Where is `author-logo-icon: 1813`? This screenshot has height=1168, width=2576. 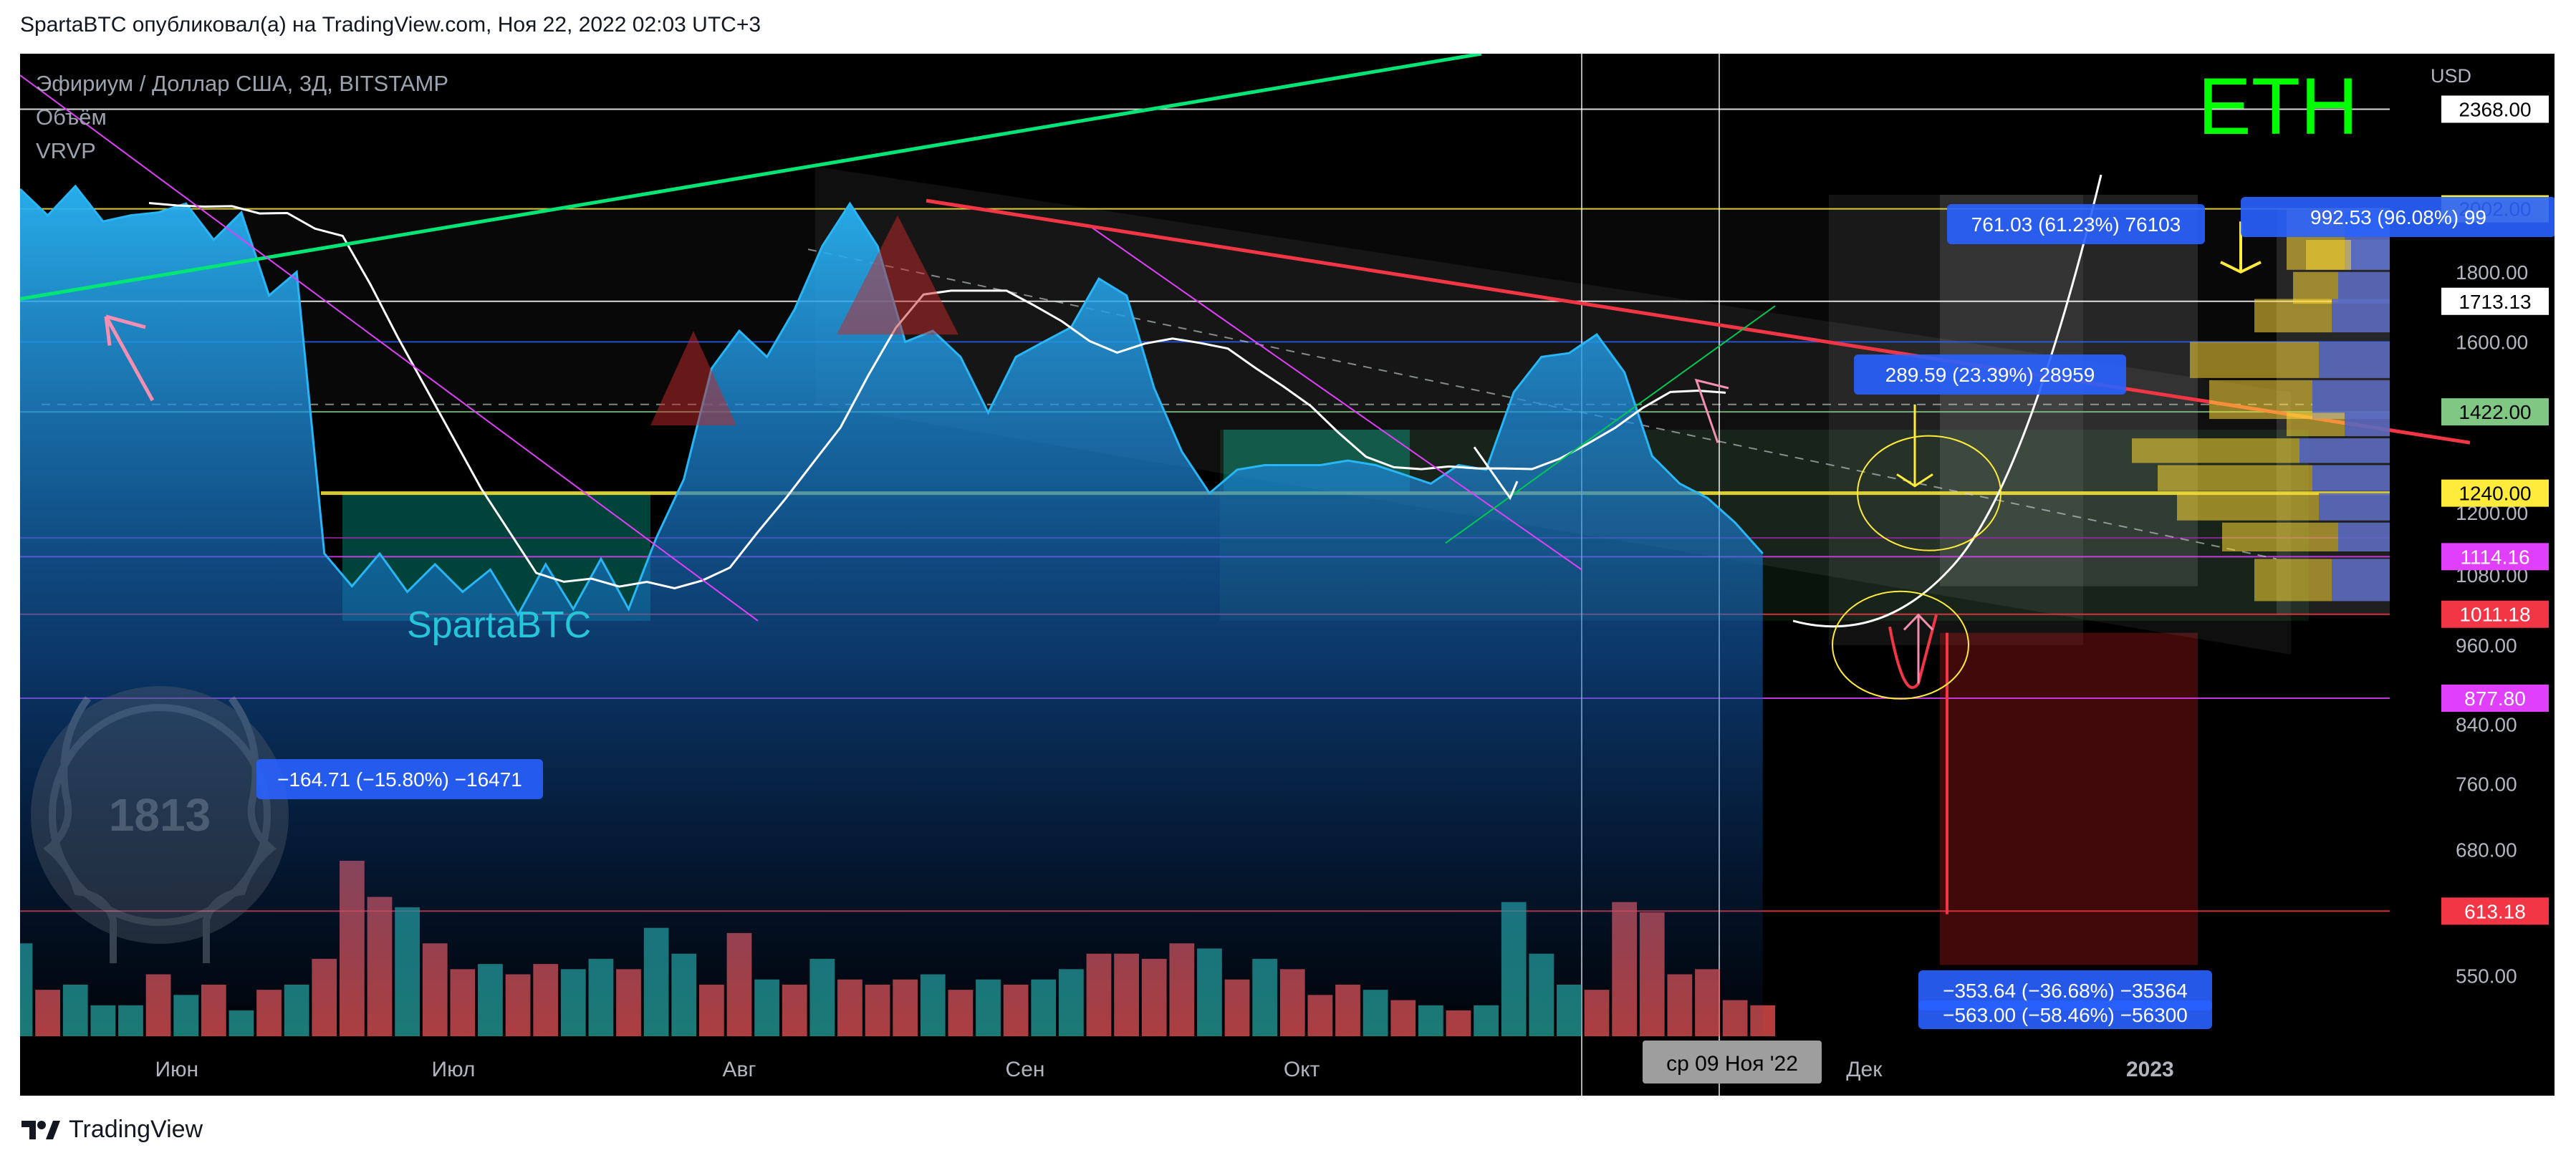
author-logo-icon: 1813 is located at coordinates (160, 824).